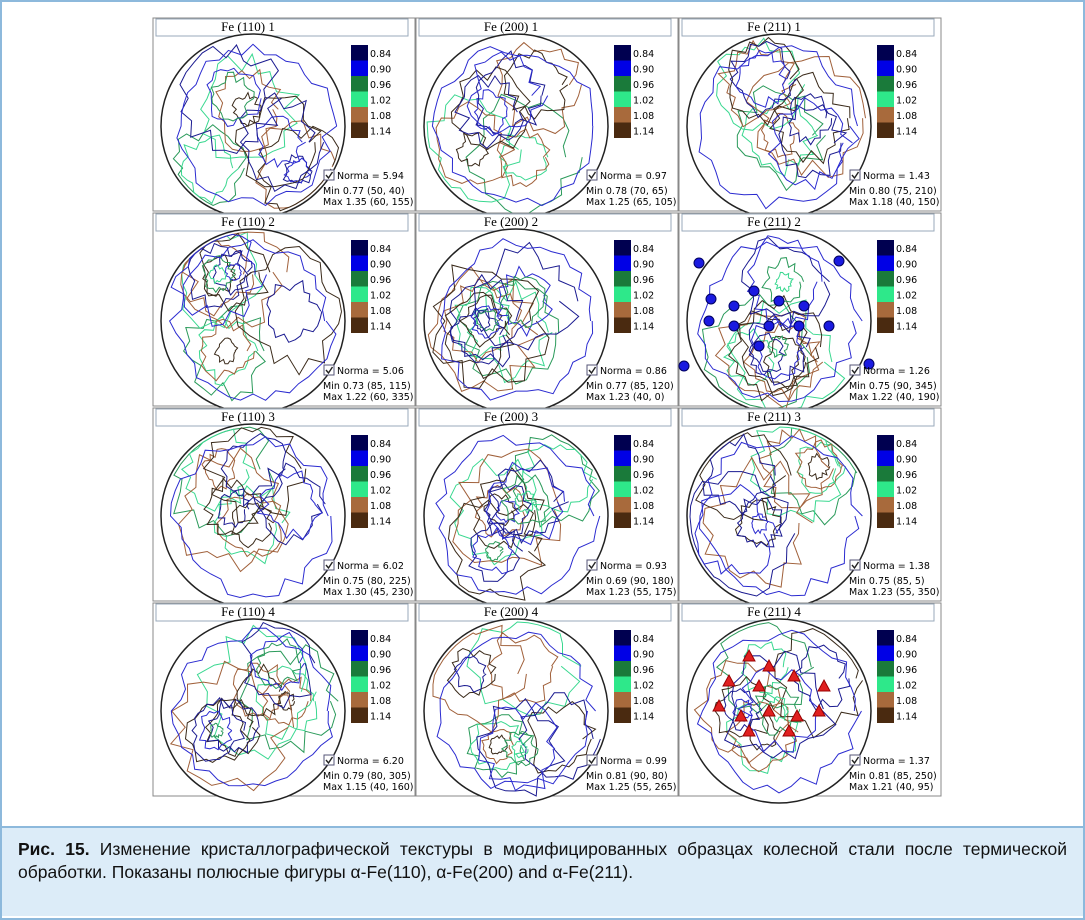 The image size is (1085, 920). Describe the element at coordinates (891, 787) in the screenshot. I see `max-value: Max 1.21 (40, 95)` at that location.